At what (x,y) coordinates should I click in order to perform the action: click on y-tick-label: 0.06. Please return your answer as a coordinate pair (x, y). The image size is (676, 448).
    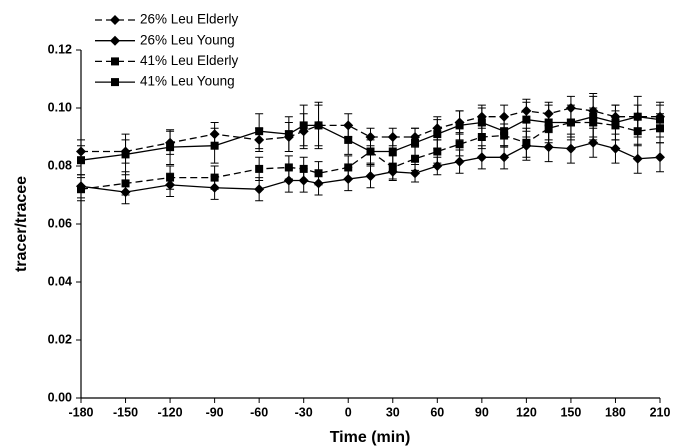
    Looking at the image, I should click on (60, 223).